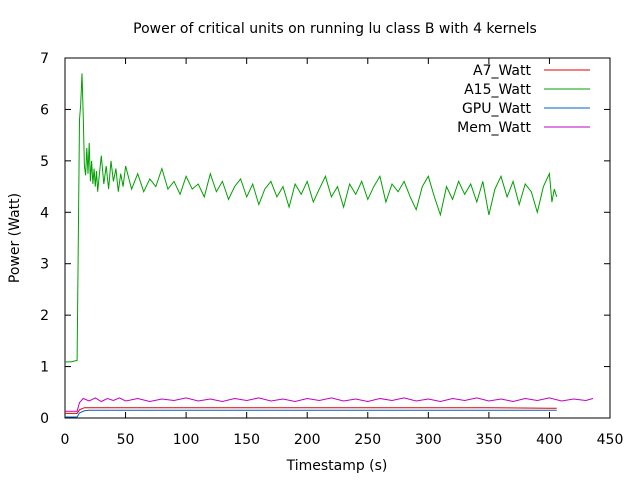  What do you see at coordinates (186, 440) in the screenshot?
I see `x-tick-label: 100` at bounding box center [186, 440].